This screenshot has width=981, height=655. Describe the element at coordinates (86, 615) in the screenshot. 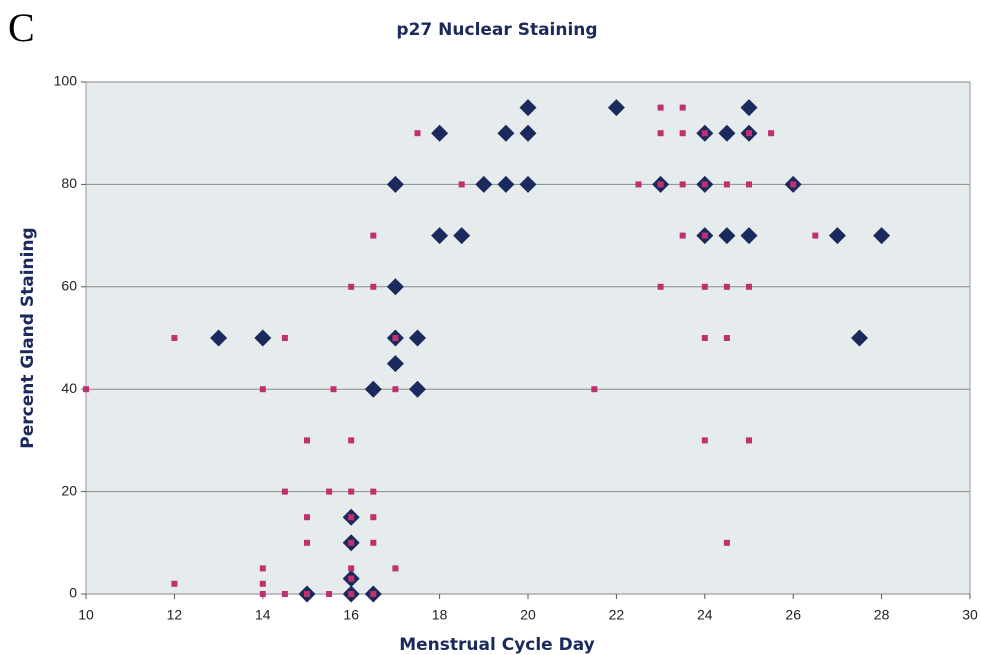

I see `x-tick-label: 10` at that location.